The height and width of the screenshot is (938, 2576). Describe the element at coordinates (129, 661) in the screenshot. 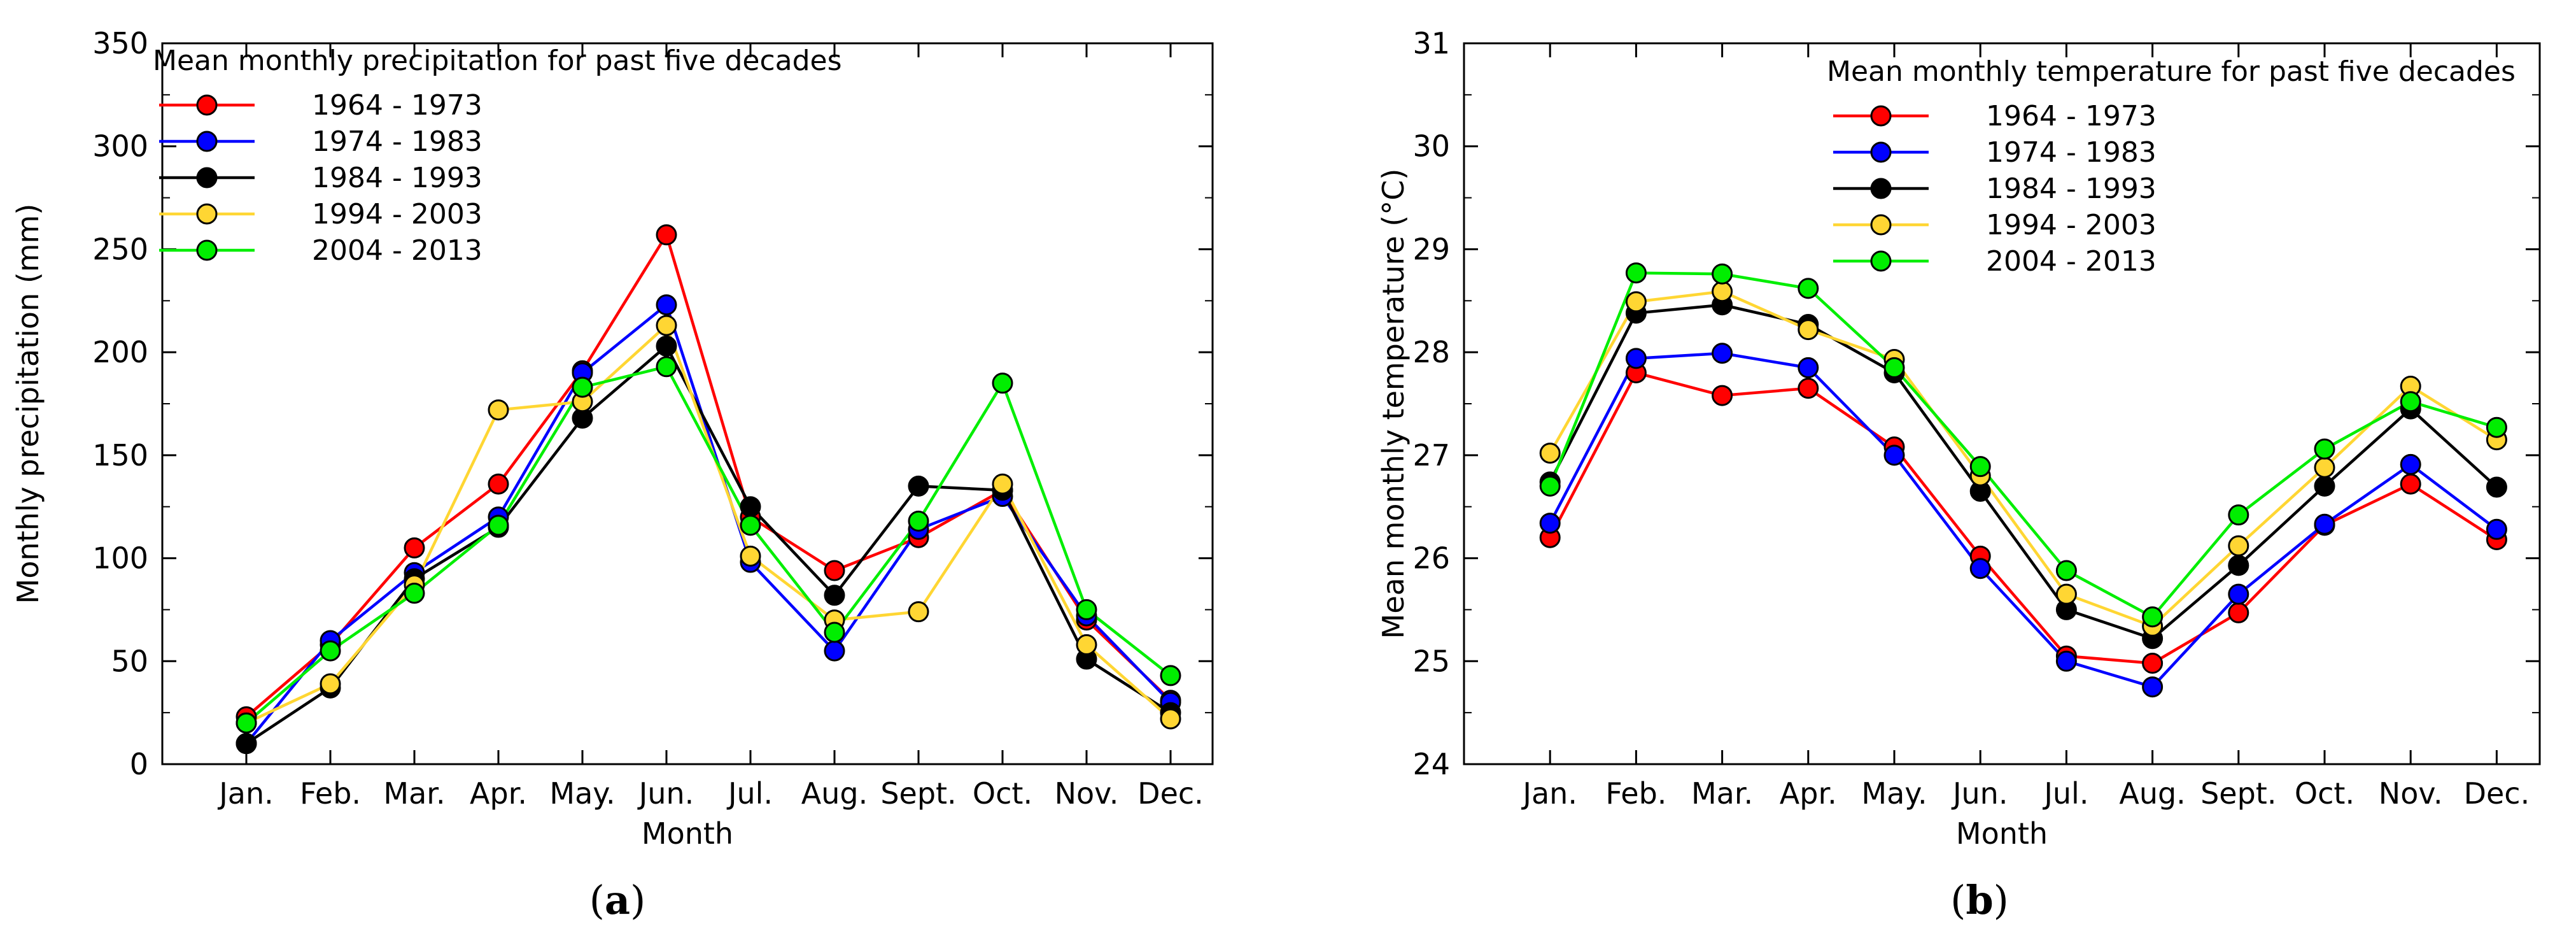

I see `y-tick-label: 50` at that location.